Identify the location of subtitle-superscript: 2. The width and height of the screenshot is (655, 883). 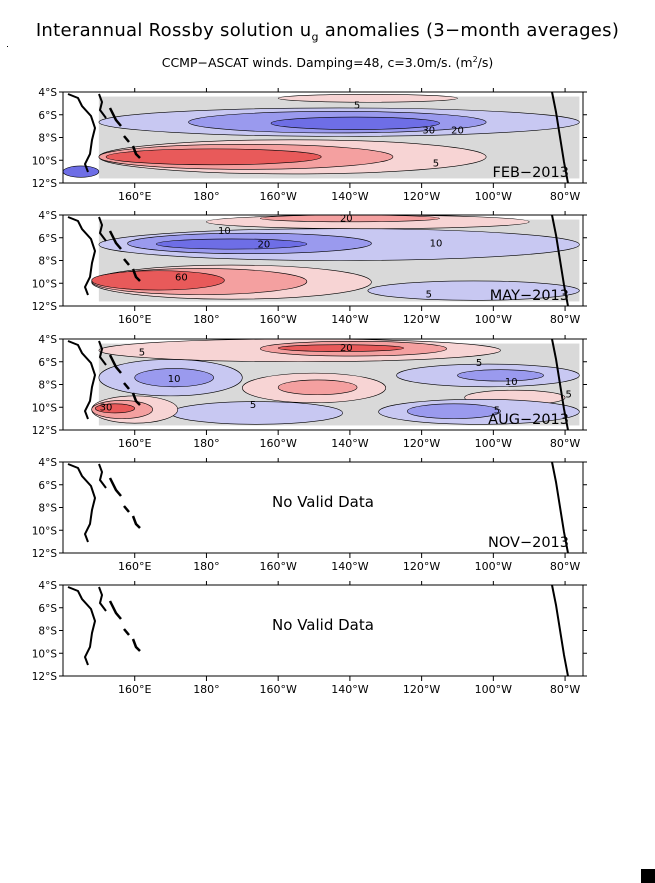
(475, 59).